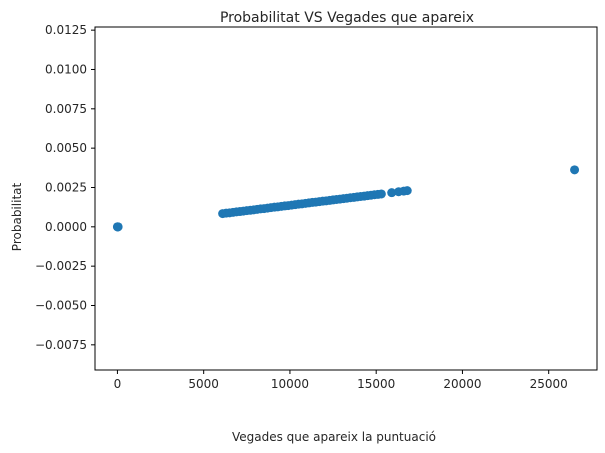 The width and height of the screenshot is (605, 453). What do you see at coordinates (66, 148) in the screenshot?
I see `y-tick-label: 0.0050` at bounding box center [66, 148].